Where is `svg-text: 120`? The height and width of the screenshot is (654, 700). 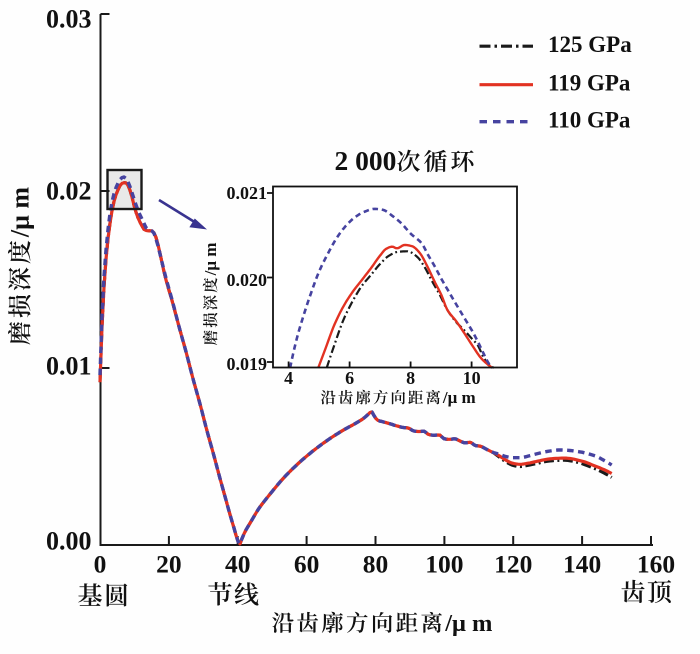 svg-text: 120 is located at coordinates (513, 564).